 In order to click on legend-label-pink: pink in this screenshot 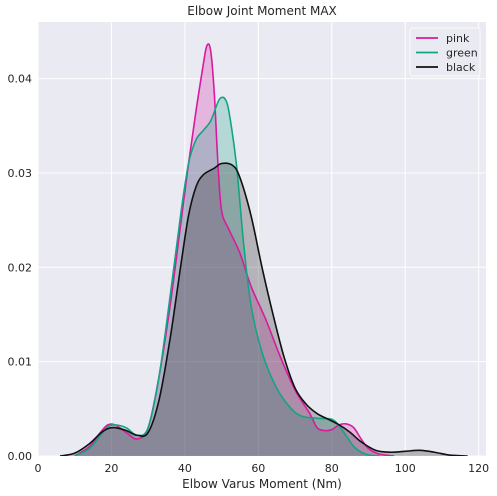, I will do `click(458, 38)`.